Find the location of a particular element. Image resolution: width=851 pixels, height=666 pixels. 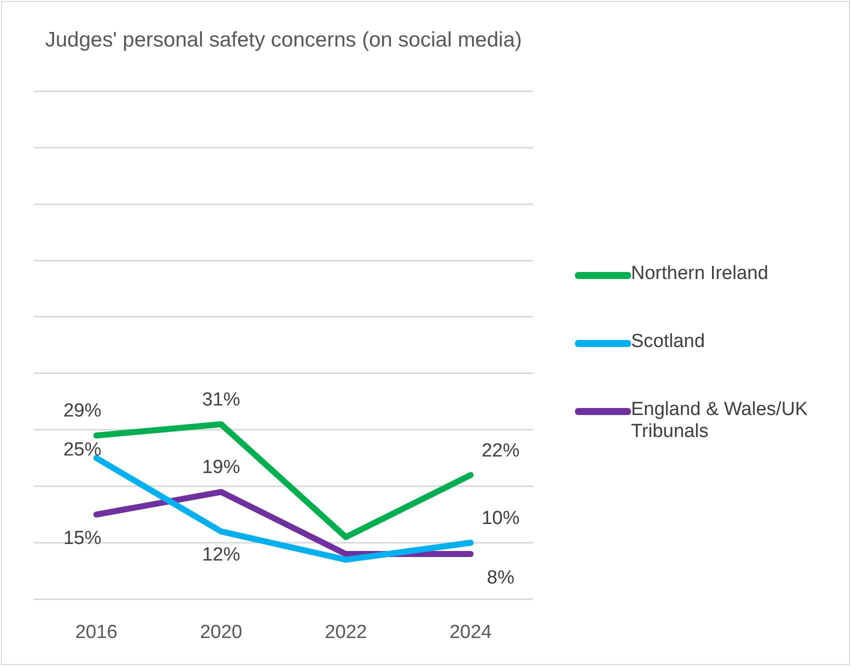

legend-label: Northern Ireland is located at coordinates (699, 274).